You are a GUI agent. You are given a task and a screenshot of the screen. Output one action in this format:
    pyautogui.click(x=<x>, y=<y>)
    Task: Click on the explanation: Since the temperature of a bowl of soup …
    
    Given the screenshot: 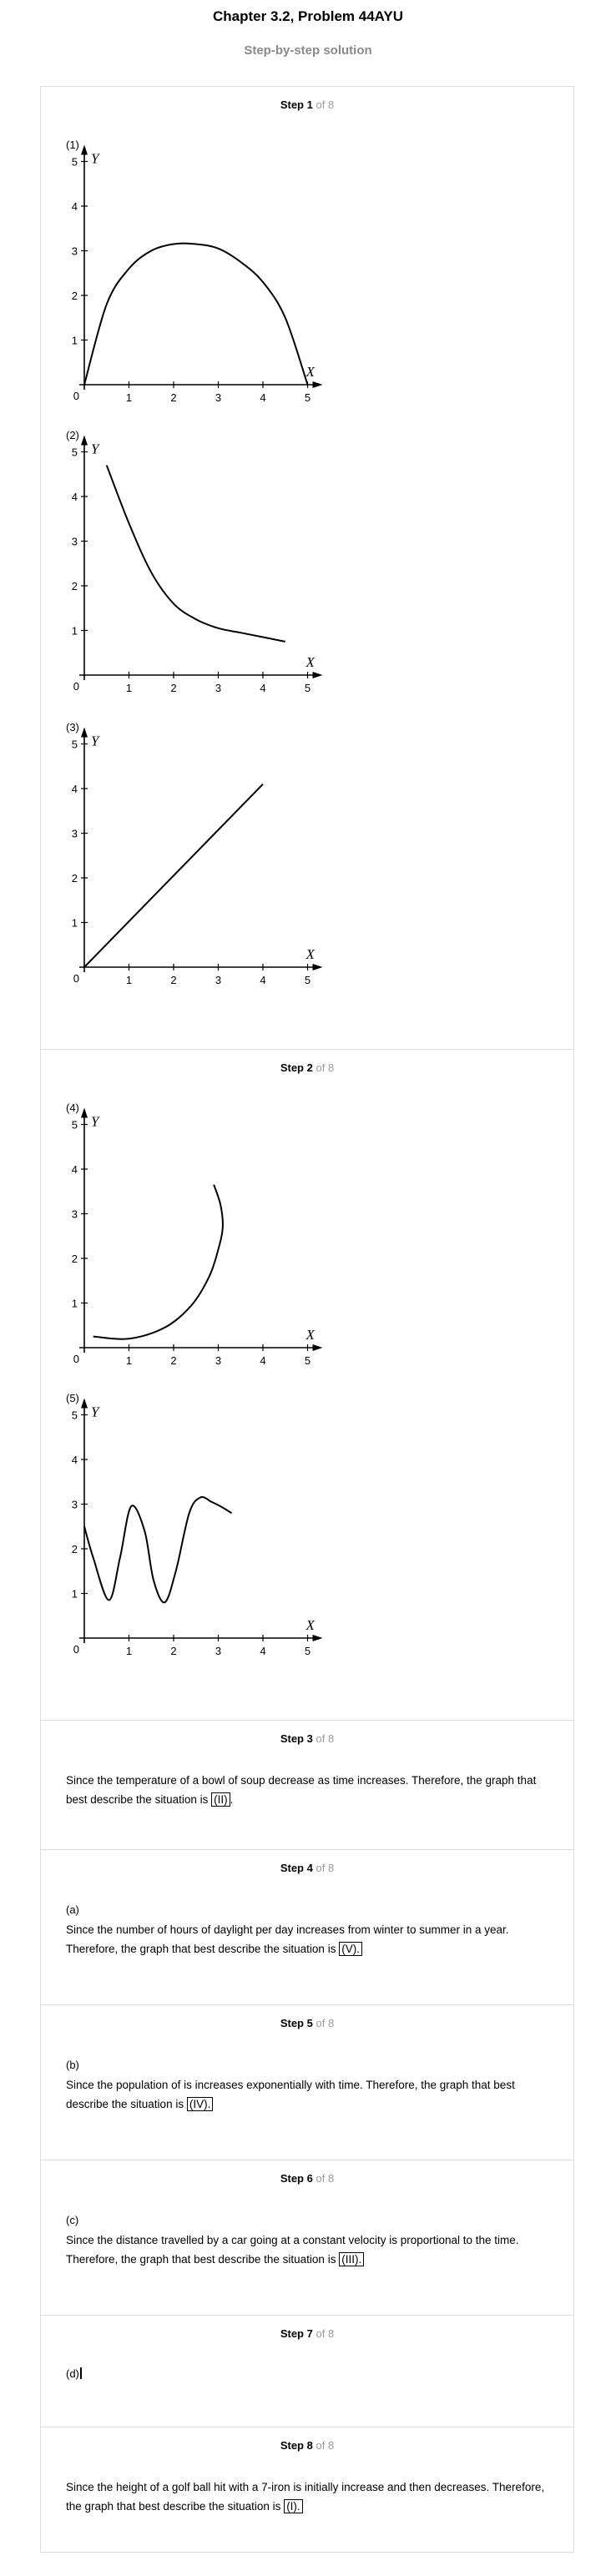 What is the action you would take?
    pyautogui.click(x=301, y=1790)
    